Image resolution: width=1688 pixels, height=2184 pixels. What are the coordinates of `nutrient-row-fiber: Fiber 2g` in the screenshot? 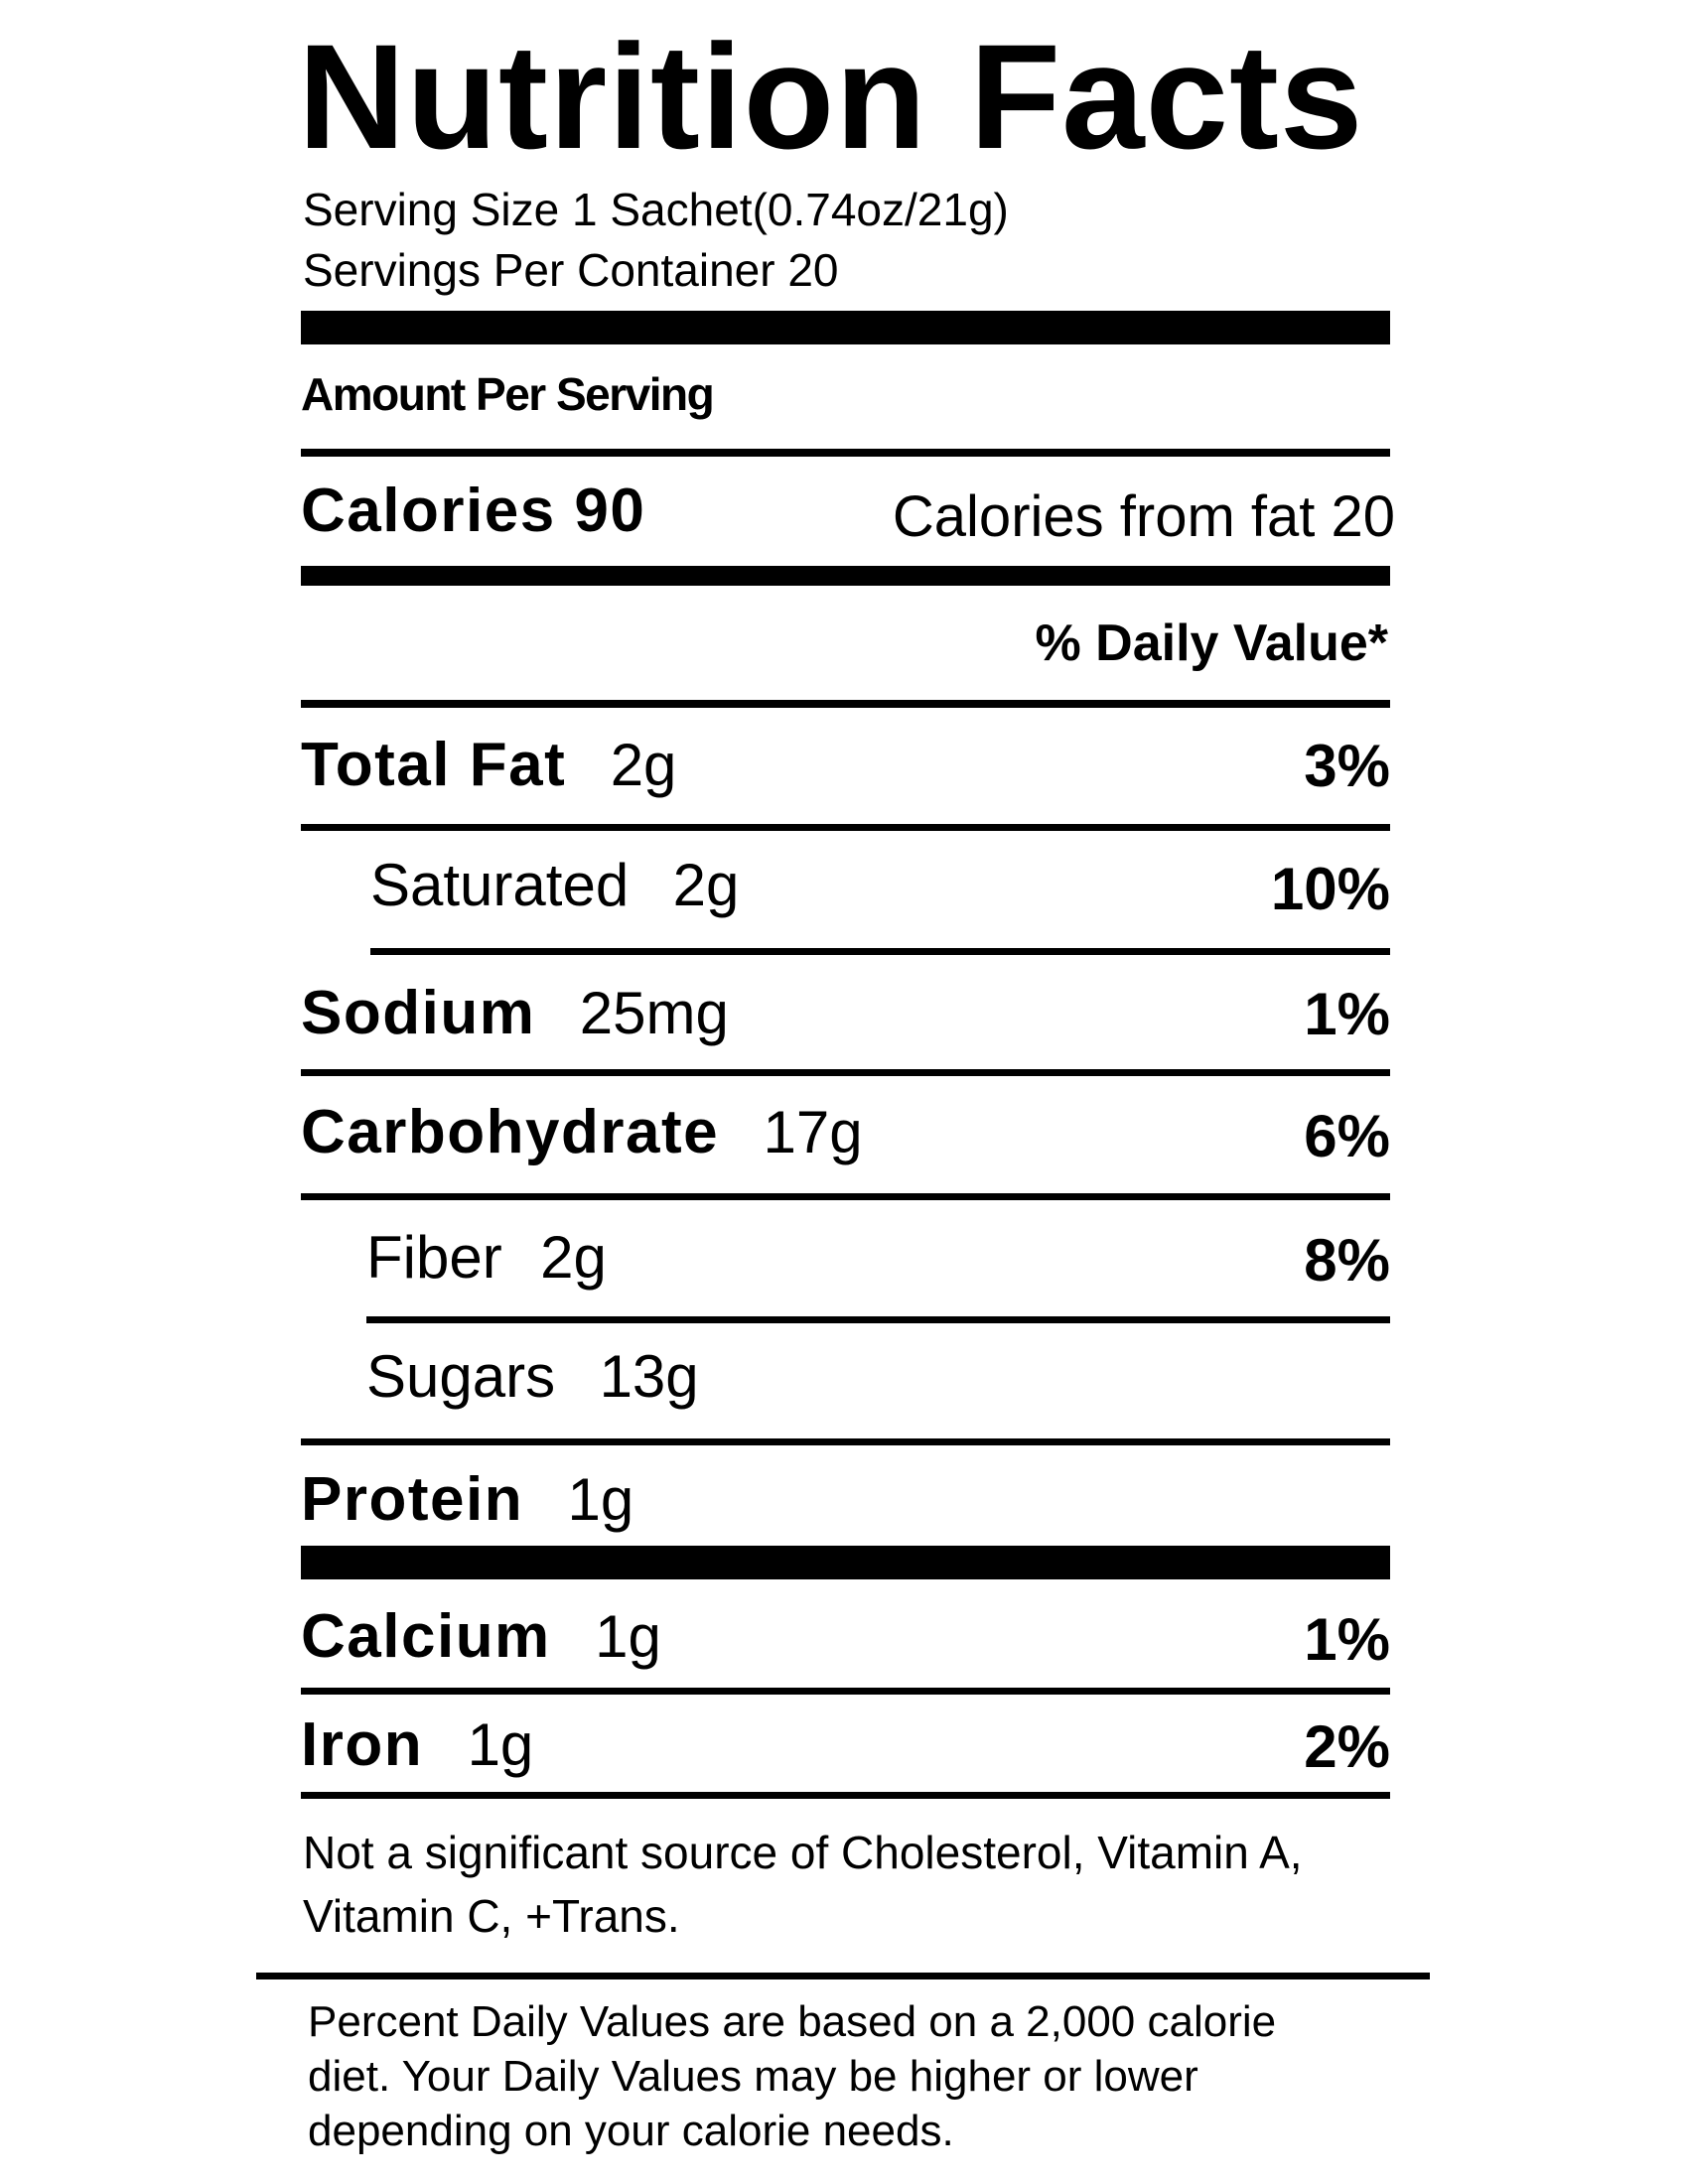 It's located at (486, 1258).